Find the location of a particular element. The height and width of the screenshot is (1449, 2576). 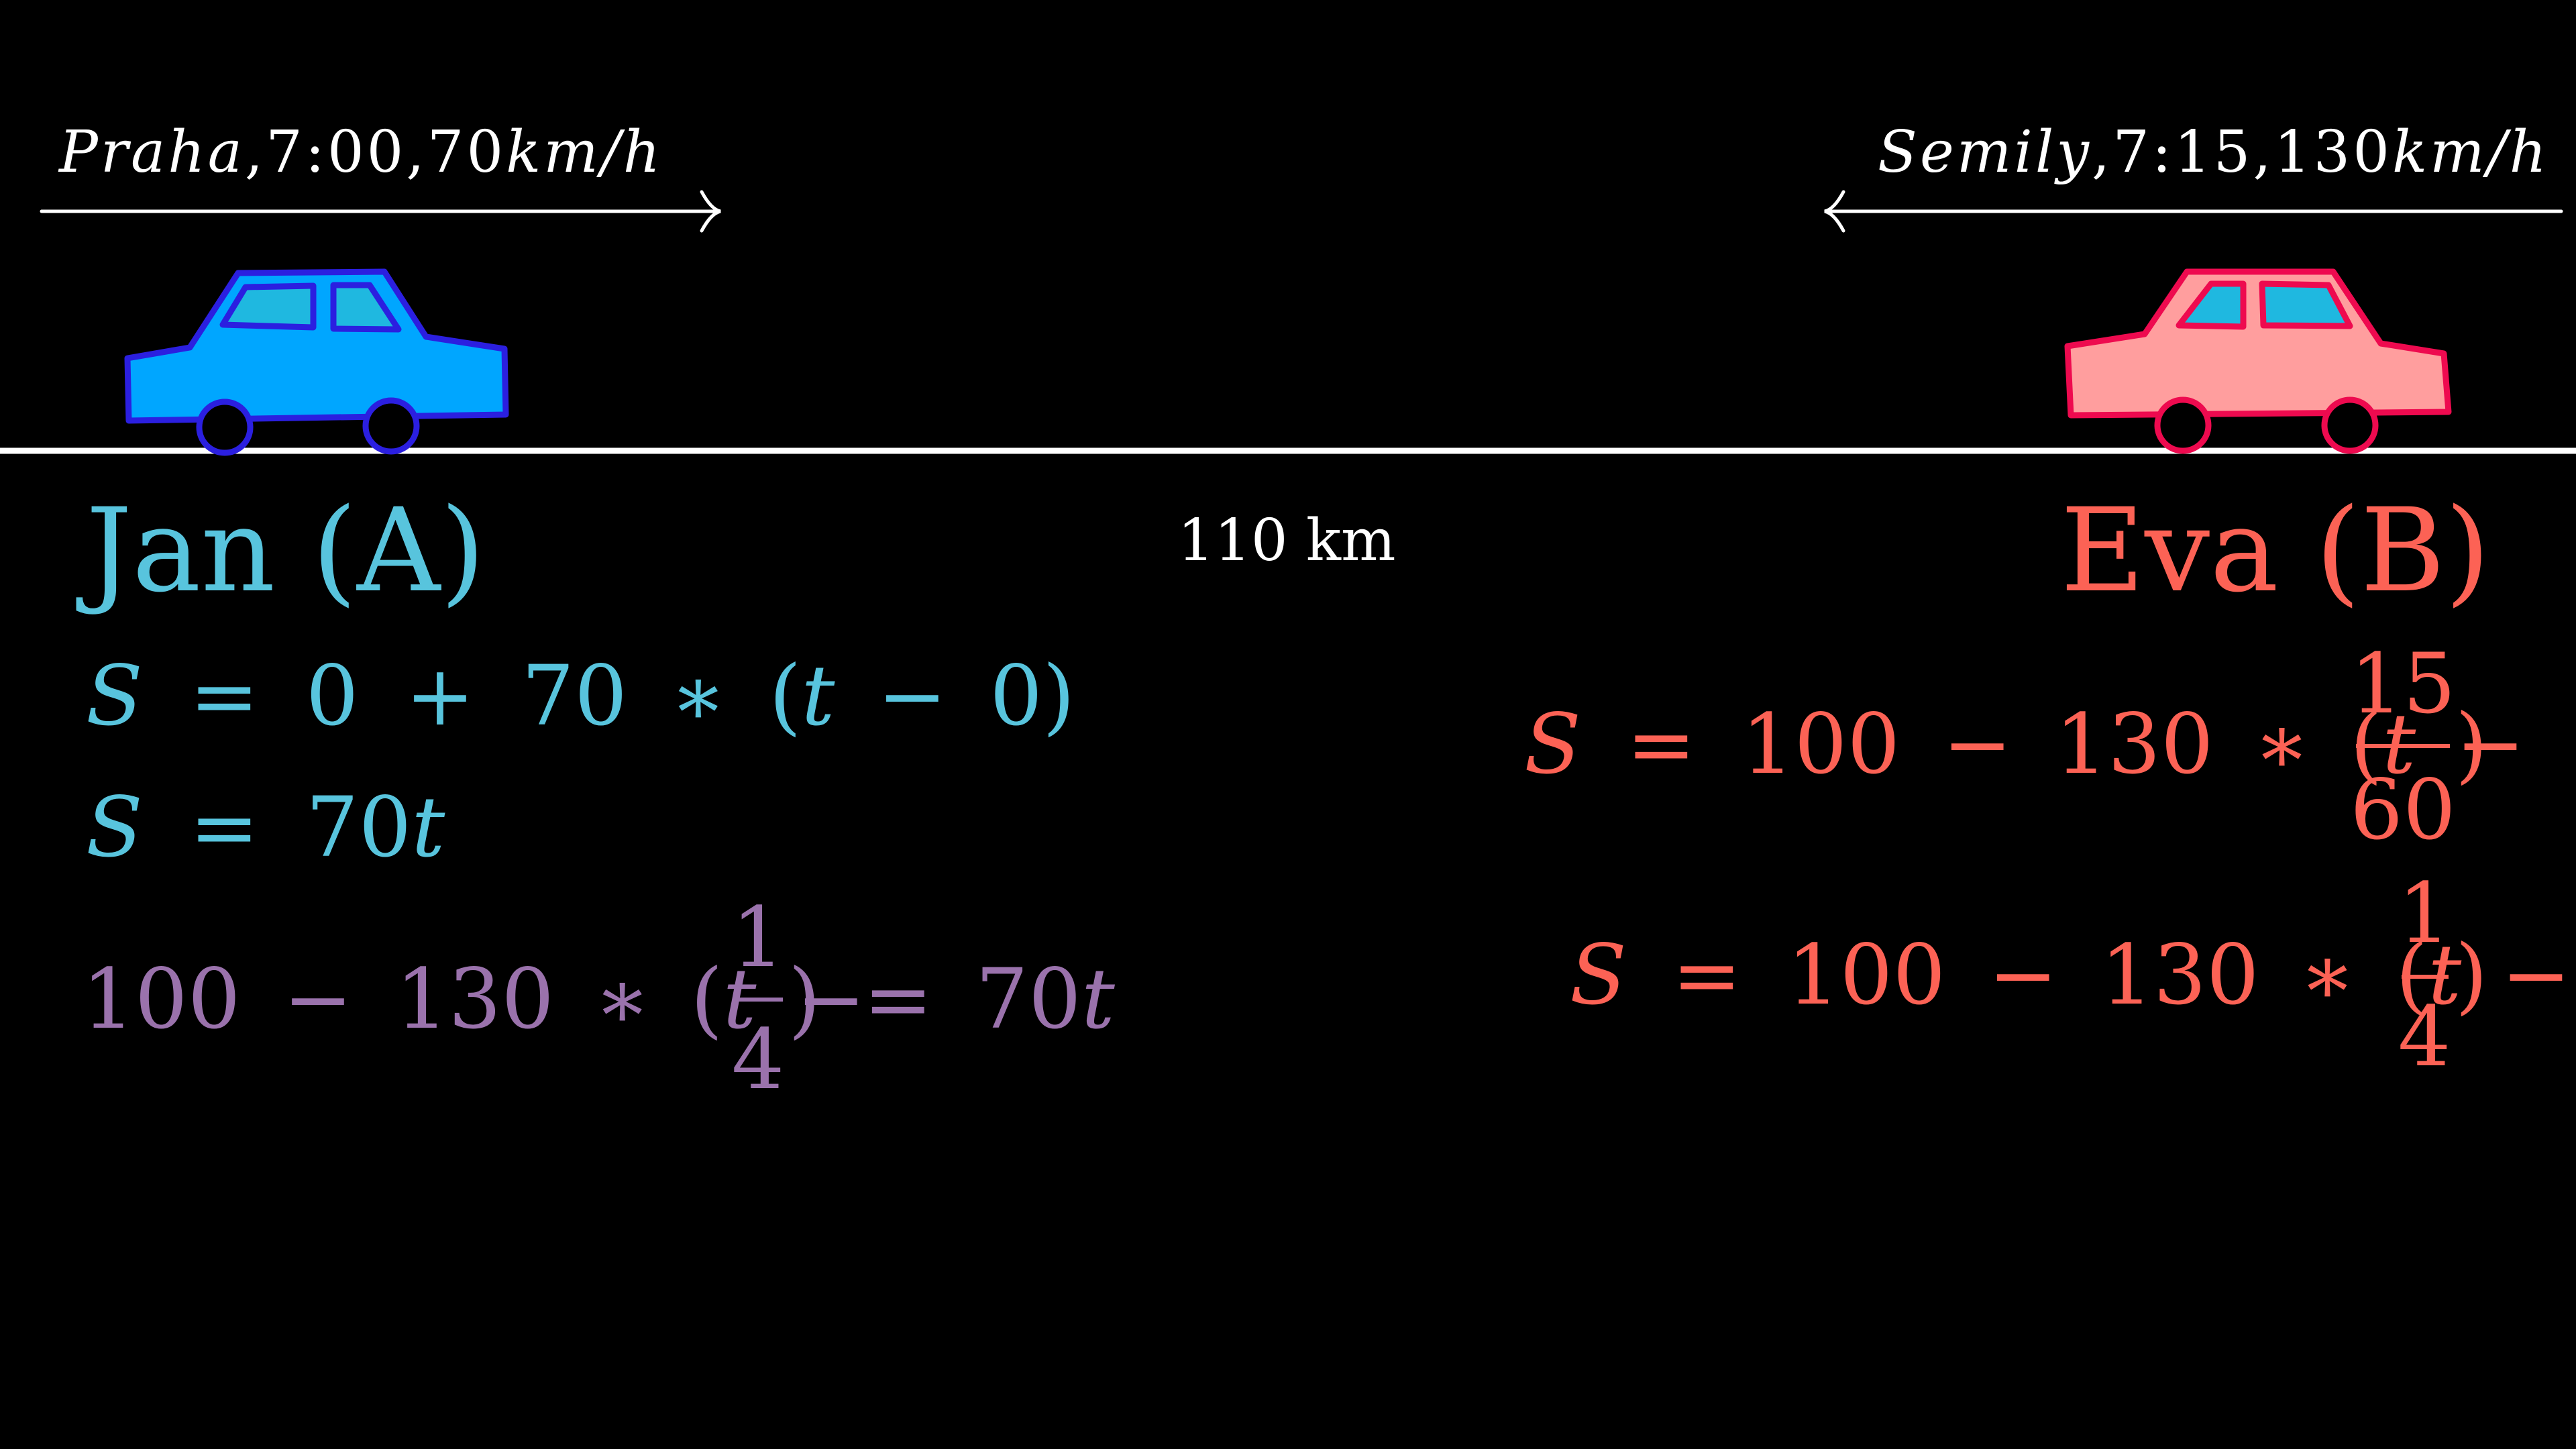

combined-eq: 100 − 130 ∗ (t − 1 4 ) = 70t is located at coordinates (599, 999).